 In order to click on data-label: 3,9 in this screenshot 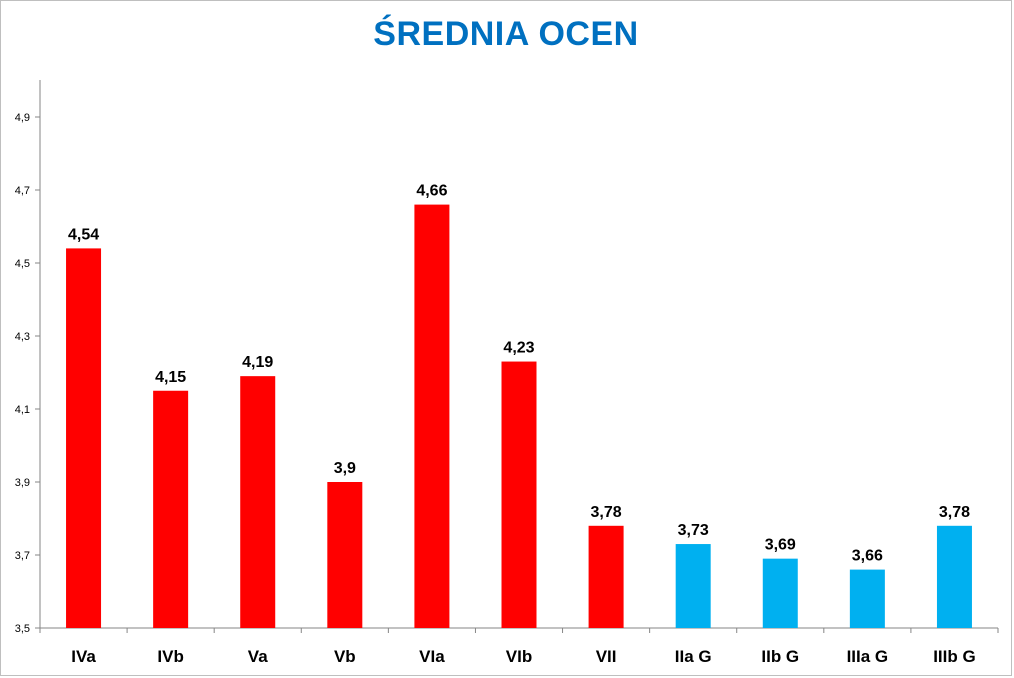, I will do `click(345, 468)`.